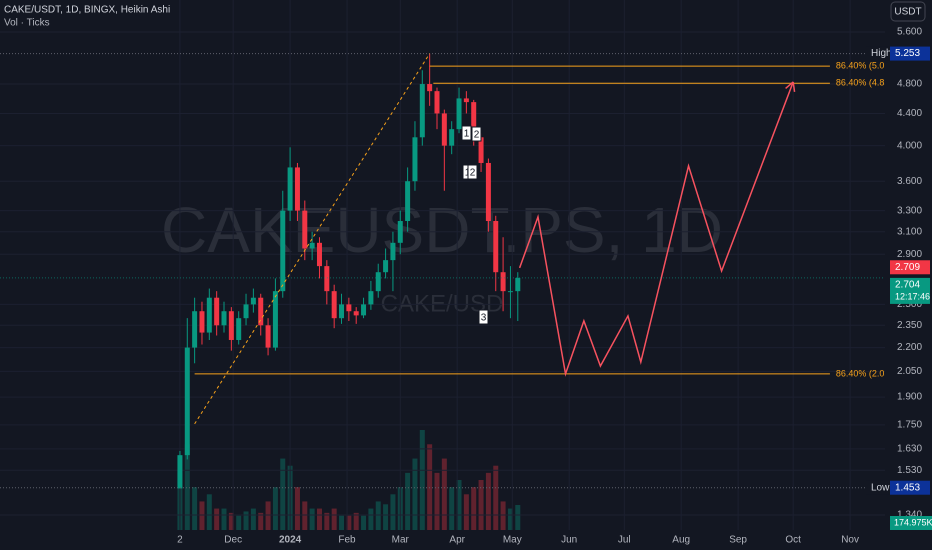 This screenshot has height=550, width=932. What do you see at coordinates (909, 449) in the screenshot?
I see `y-tick-label: 1.630` at bounding box center [909, 449].